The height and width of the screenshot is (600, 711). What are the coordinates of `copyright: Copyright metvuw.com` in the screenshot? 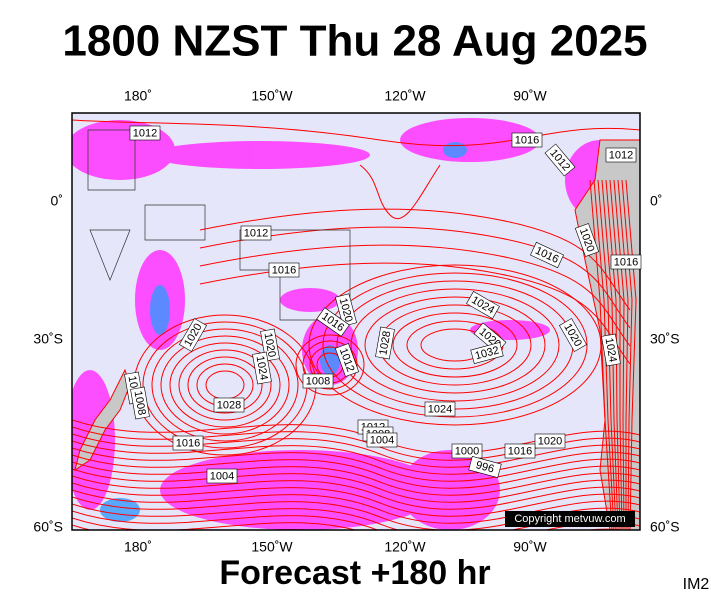 It's located at (569, 519).